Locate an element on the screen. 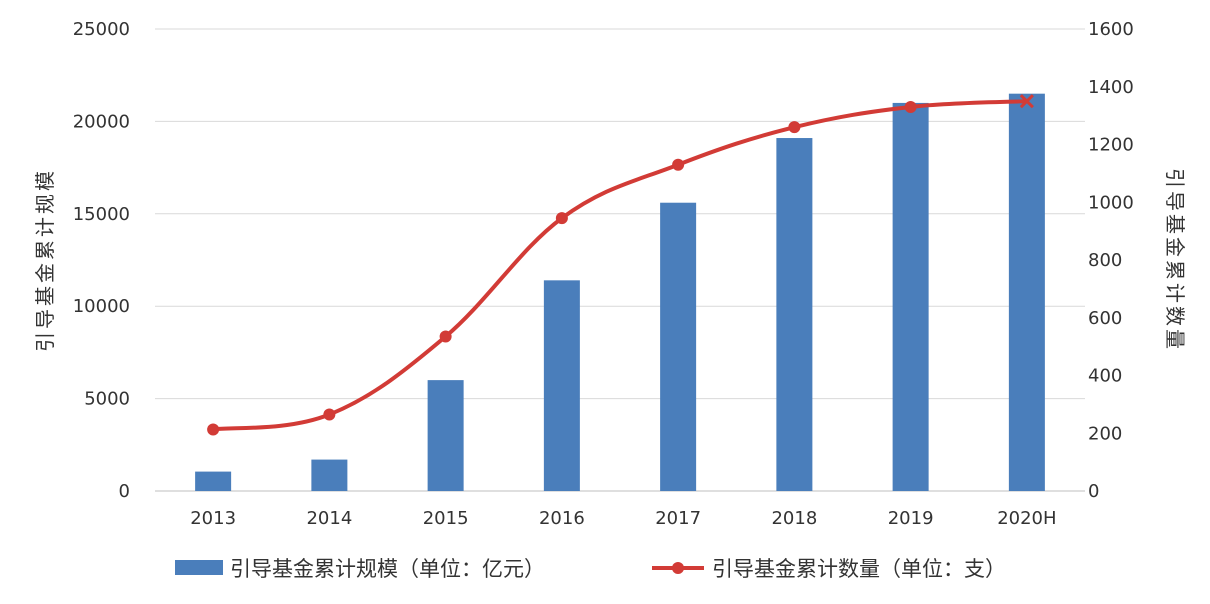 The width and height of the screenshot is (1210, 604). x-tick-label: 2020H is located at coordinates (1026, 518).